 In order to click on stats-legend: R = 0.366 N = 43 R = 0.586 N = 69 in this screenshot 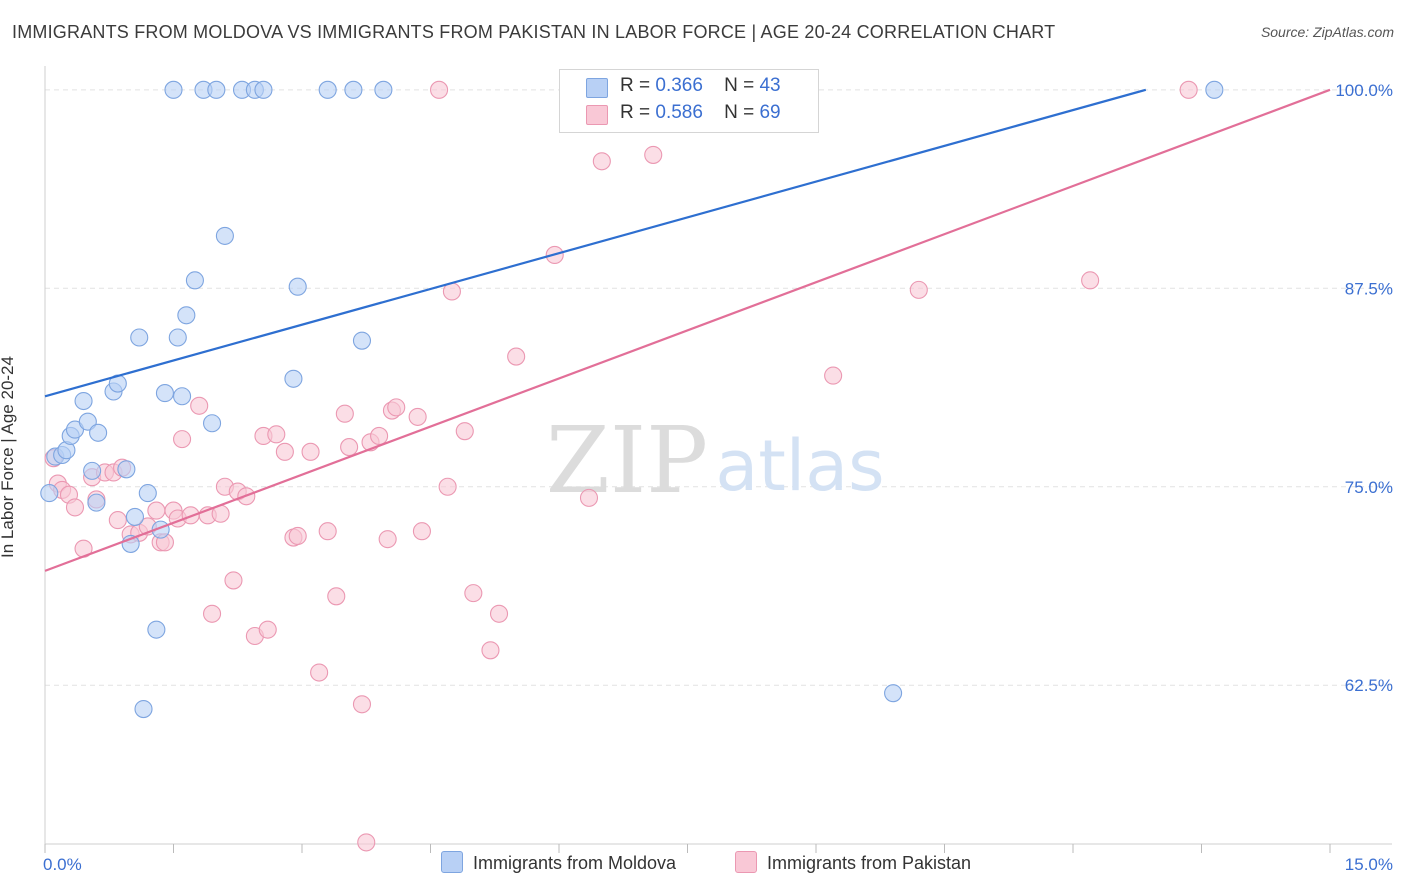, I will do `click(689, 101)`.